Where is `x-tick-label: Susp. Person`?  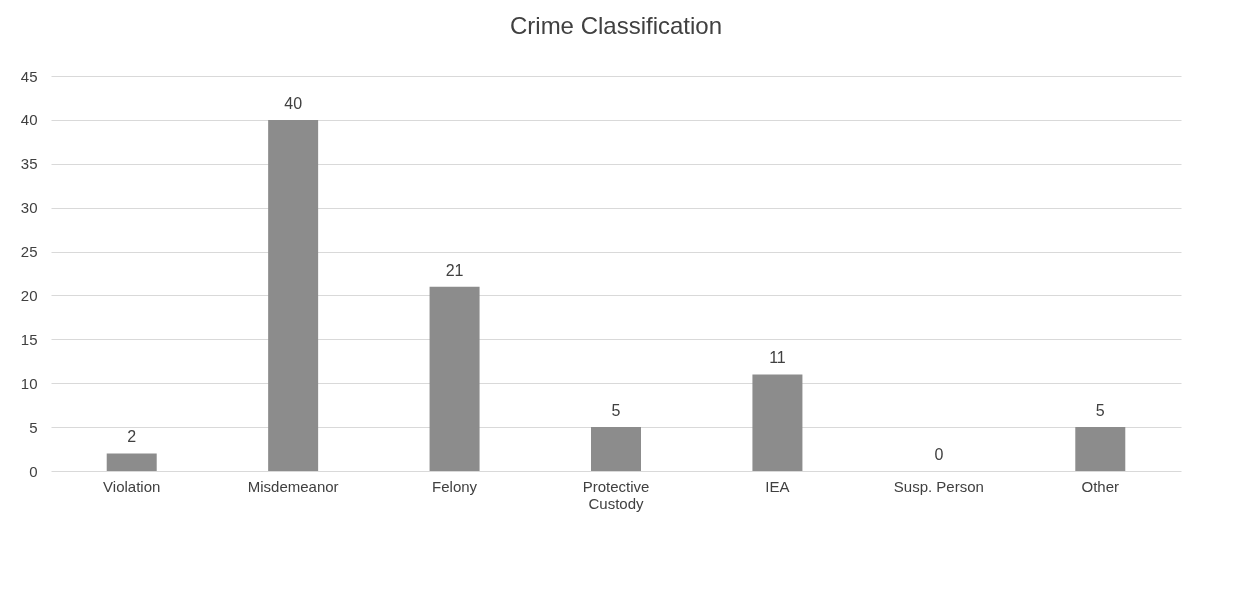 x-tick-label: Susp. Person is located at coordinates (938, 486).